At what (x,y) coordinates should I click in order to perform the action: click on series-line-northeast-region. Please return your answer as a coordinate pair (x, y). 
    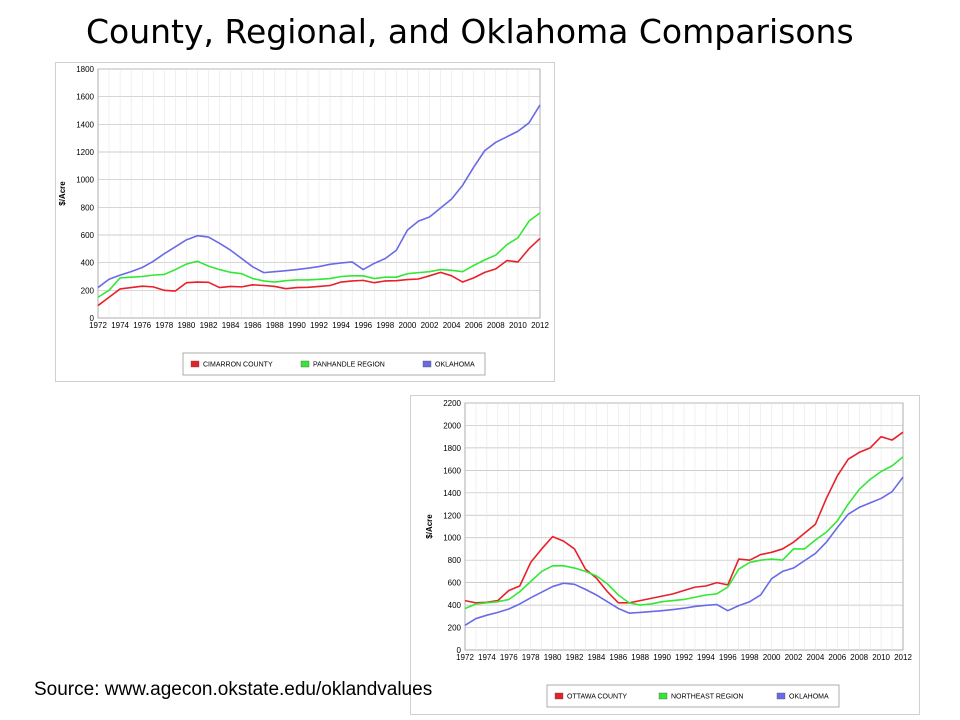
    Looking at the image, I should click on (684, 533).